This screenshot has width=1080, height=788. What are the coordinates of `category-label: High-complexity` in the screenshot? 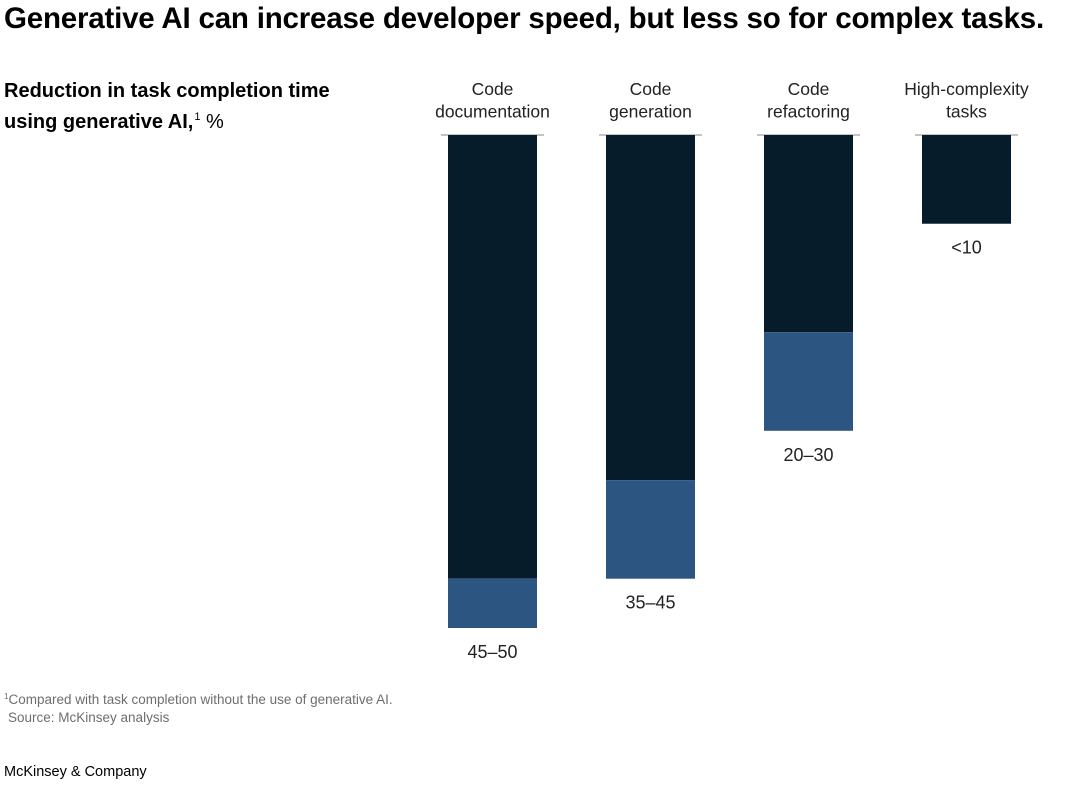 It's located at (966, 89).